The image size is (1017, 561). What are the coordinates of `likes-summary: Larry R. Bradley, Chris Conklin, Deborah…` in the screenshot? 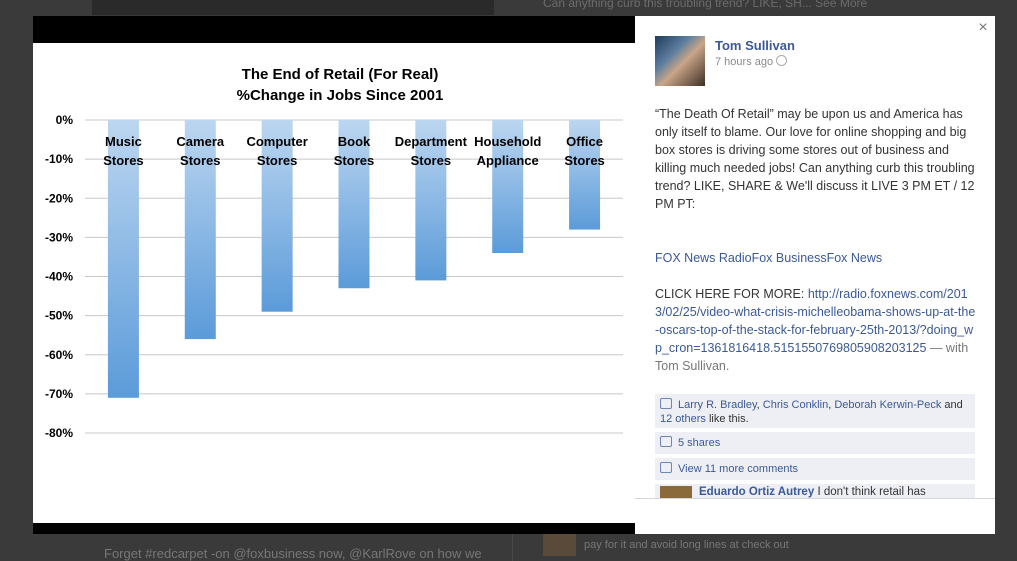 It's located at (815, 411).